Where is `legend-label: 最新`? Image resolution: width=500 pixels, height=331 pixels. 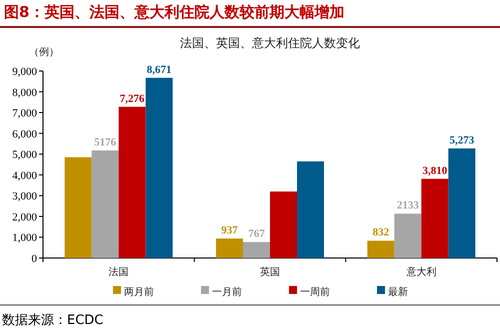 legend-label: 最新 is located at coordinates (398, 292).